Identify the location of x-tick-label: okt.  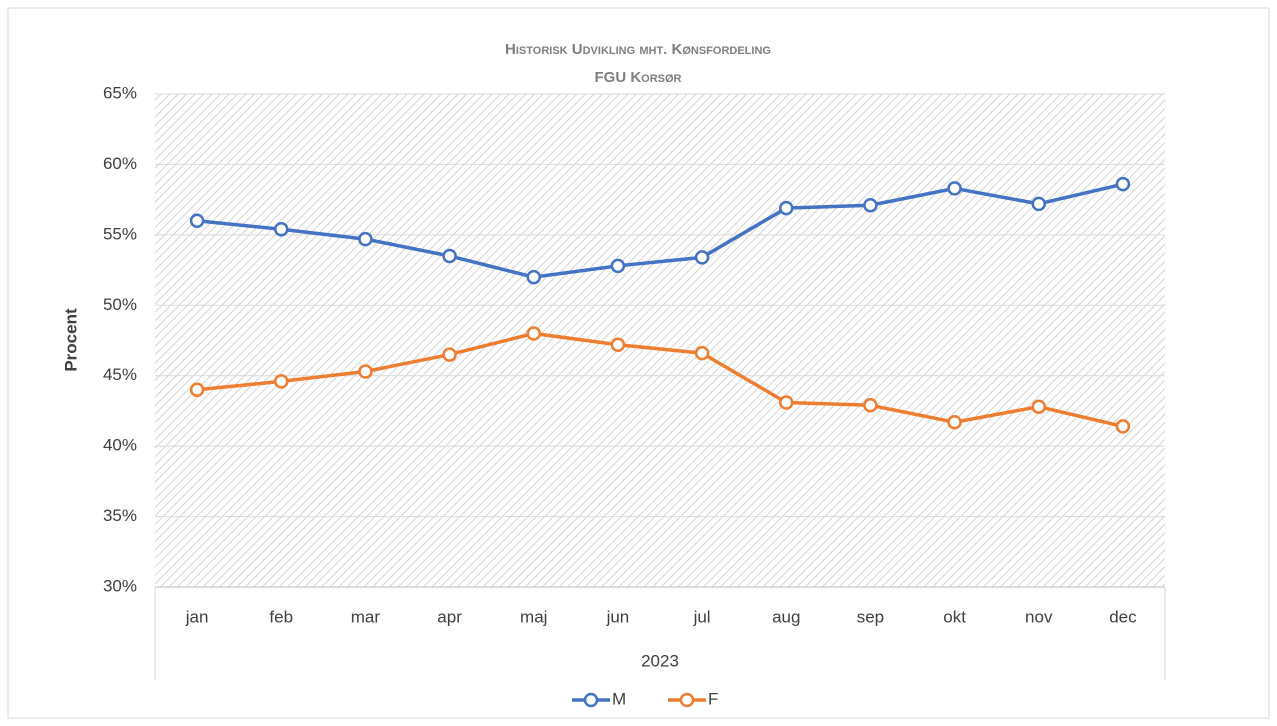
(954, 616).